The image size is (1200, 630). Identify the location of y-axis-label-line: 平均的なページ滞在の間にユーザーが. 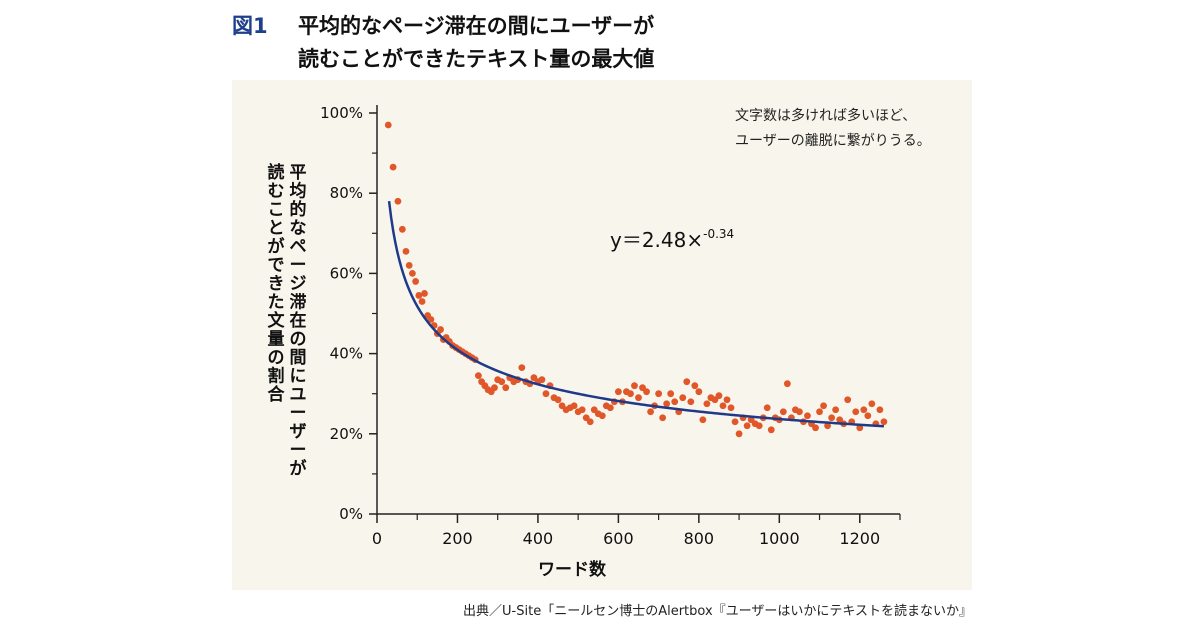
(298, 321).